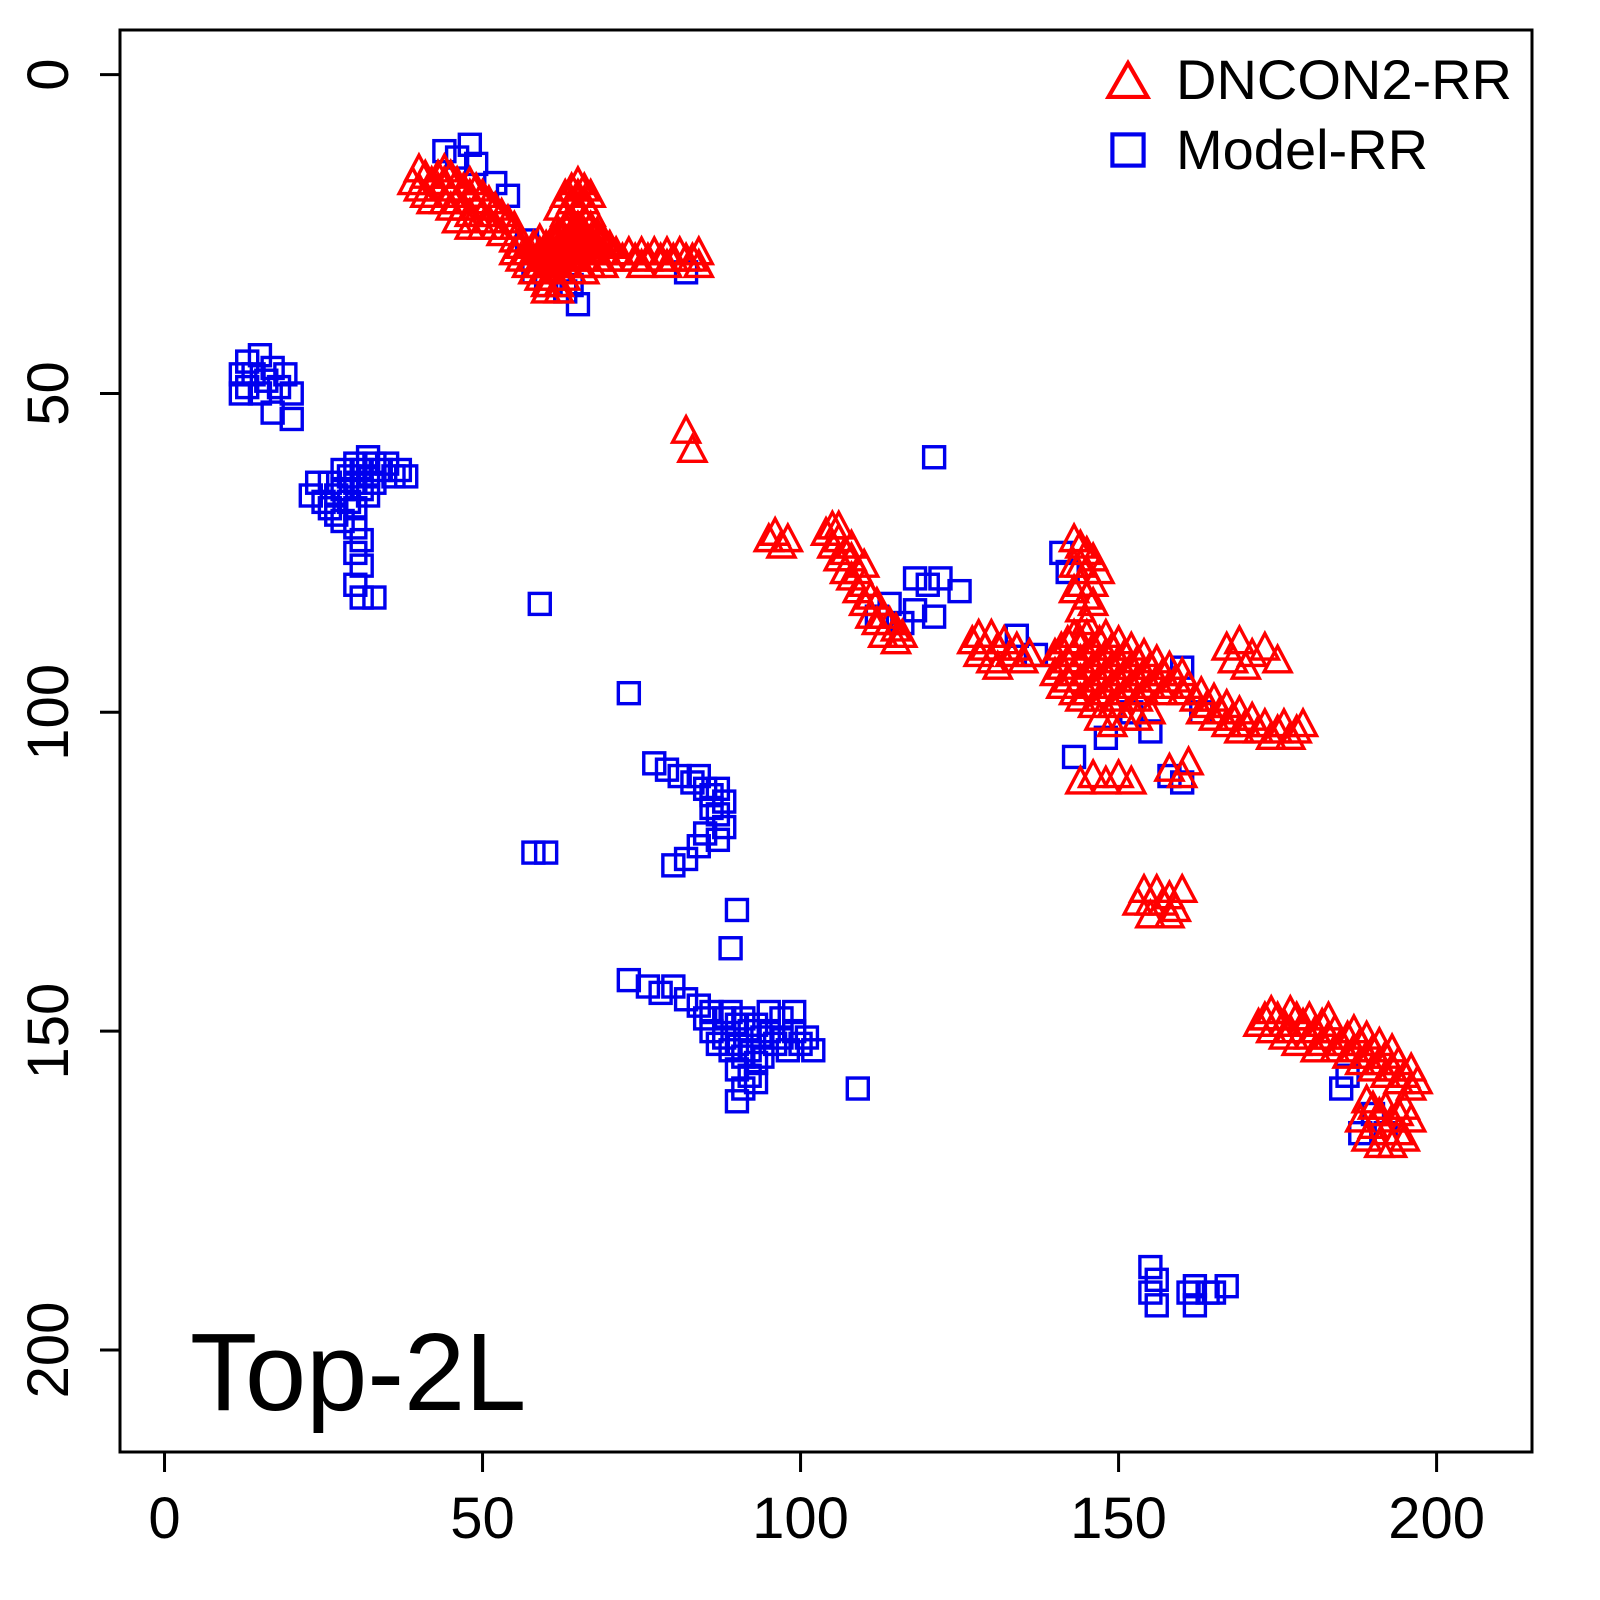  What do you see at coordinates (164, 1518) in the screenshot?
I see `x-axis-tick-label: 0` at bounding box center [164, 1518].